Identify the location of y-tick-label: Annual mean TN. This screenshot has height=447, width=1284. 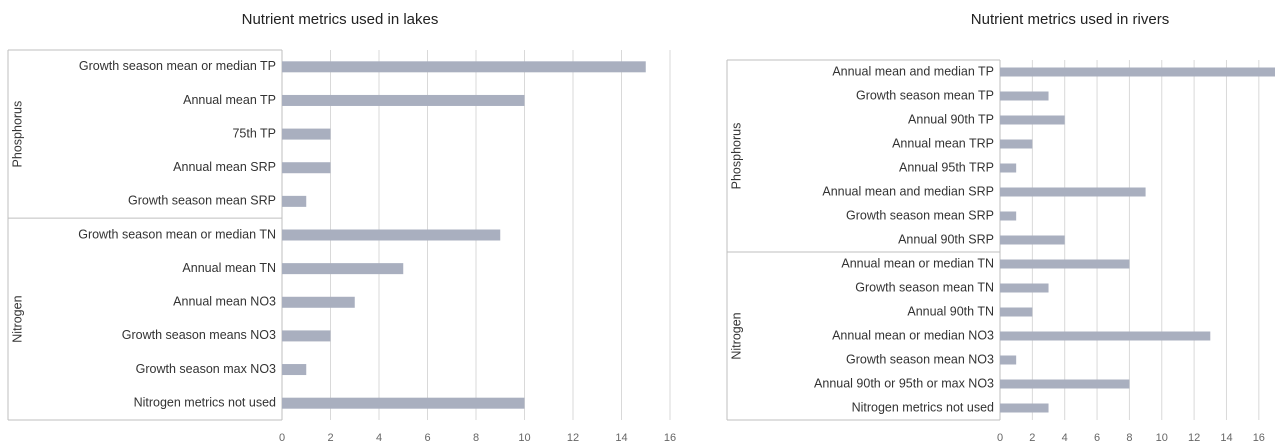
(229, 268).